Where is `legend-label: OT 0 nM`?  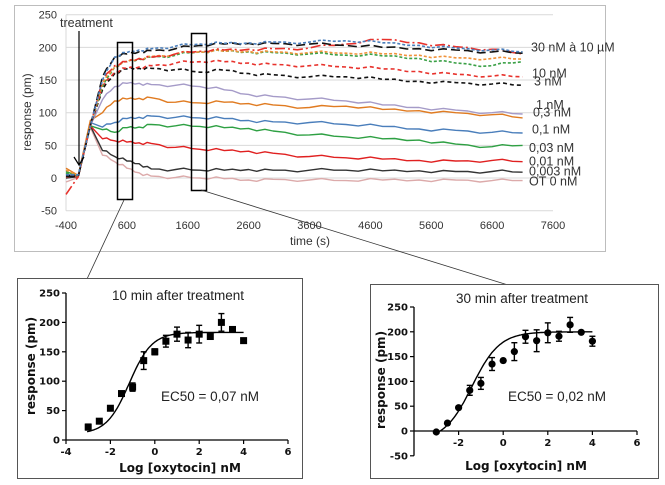
legend-label: OT 0 nM is located at coordinates (553, 181).